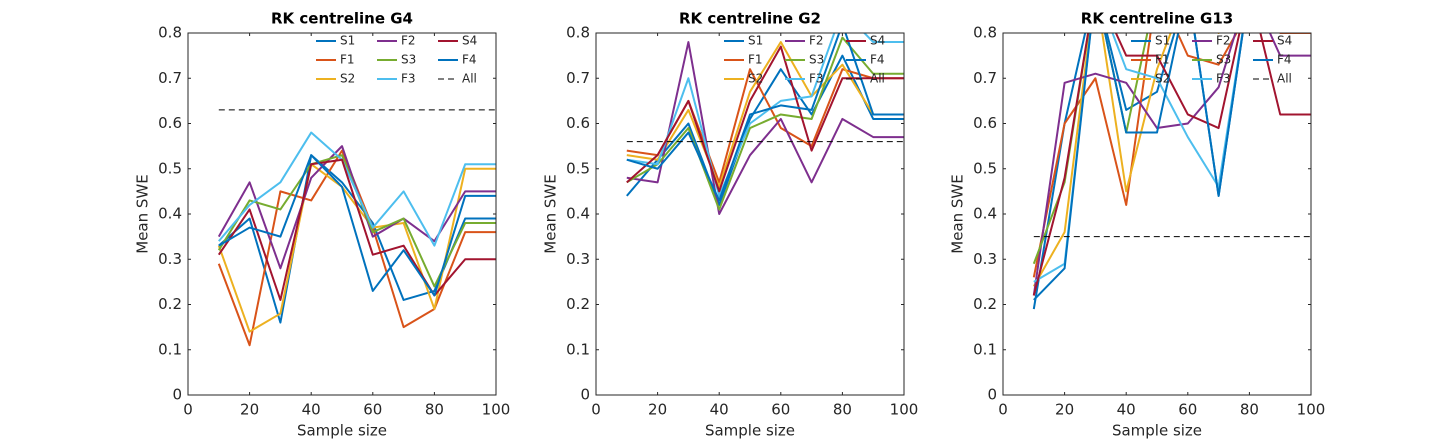 Image resolution: width=1448 pixels, height=444 pixels. Describe the element at coordinates (342, 19) in the screenshot. I see `chart-title: RK centreline G4` at that location.